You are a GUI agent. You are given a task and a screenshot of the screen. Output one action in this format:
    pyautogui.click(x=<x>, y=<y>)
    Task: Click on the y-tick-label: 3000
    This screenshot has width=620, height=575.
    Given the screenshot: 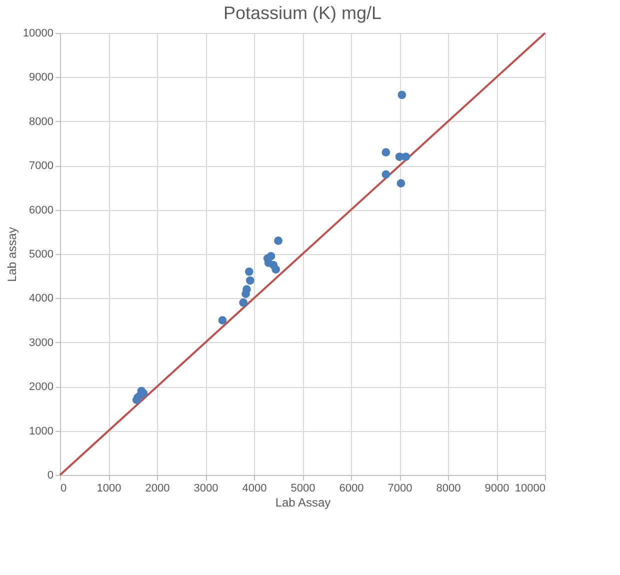 What is the action you would take?
    pyautogui.click(x=41, y=342)
    